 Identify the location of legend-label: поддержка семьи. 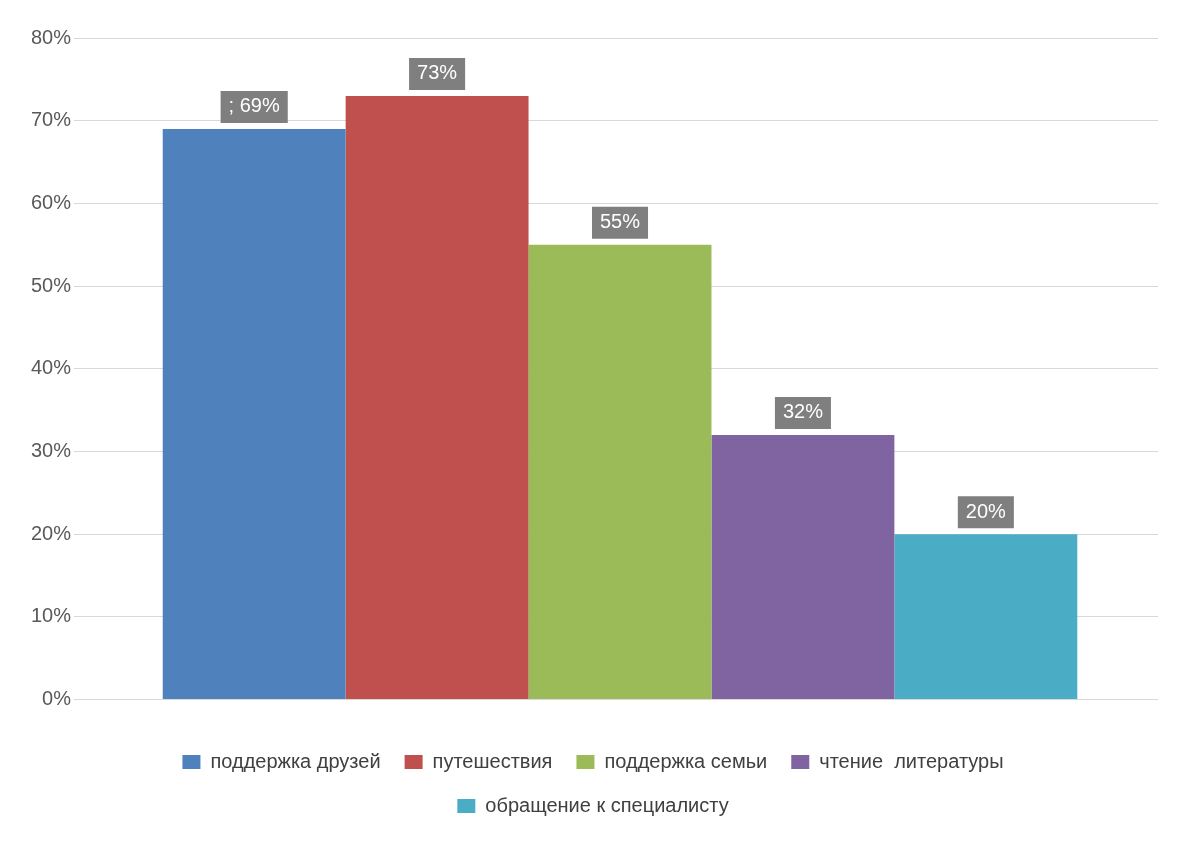
(686, 760).